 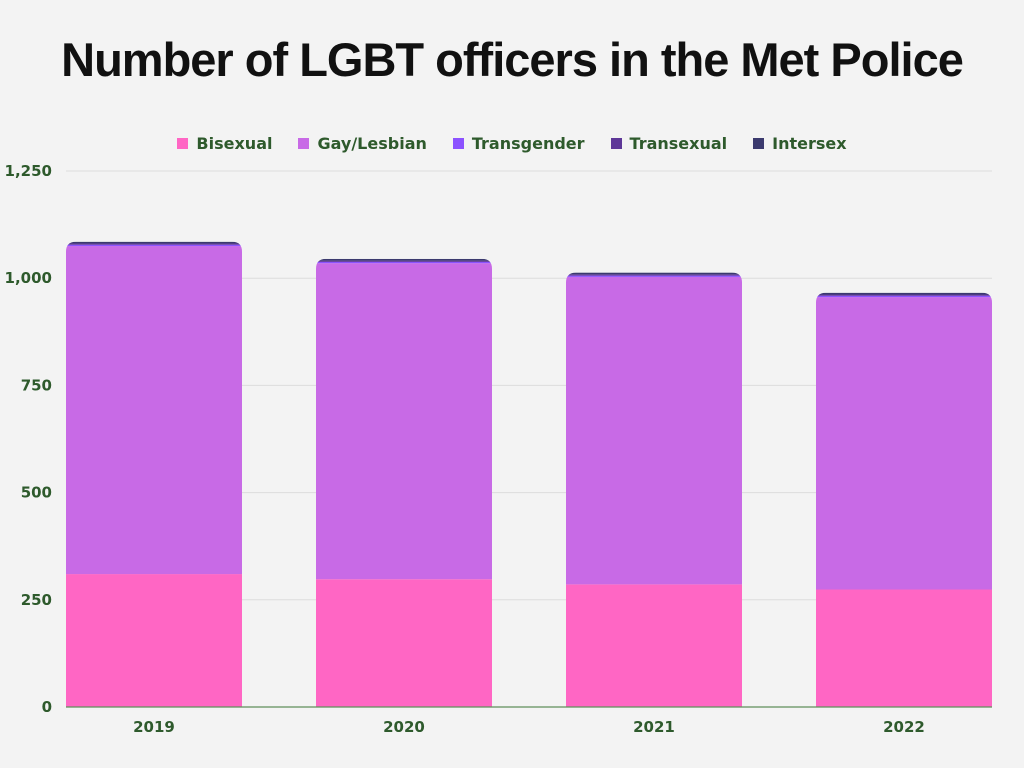 What do you see at coordinates (528, 143) in the screenshot?
I see `legend-label-transgender: Transgender` at bounding box center [528, 143].